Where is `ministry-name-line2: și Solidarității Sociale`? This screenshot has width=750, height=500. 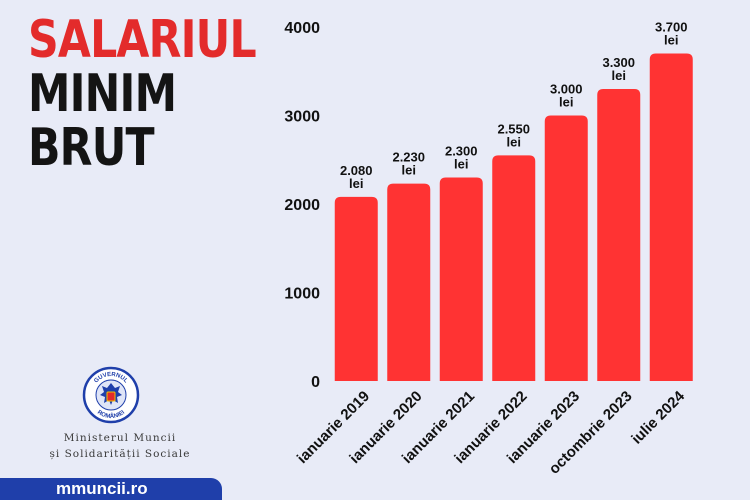
ministry-name-line2: și Solidarității Sociale is located at coordinates (120, 454).